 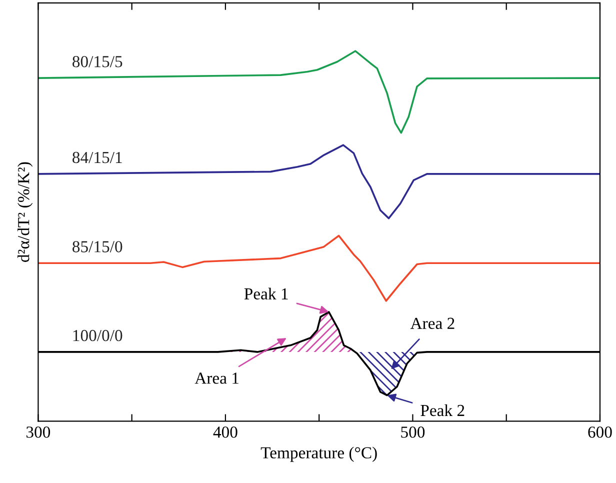 What do you see at coordinates (38, 432) in the screenshot?
I see `x-tick-label: 300` at bounding box center [38, 432].